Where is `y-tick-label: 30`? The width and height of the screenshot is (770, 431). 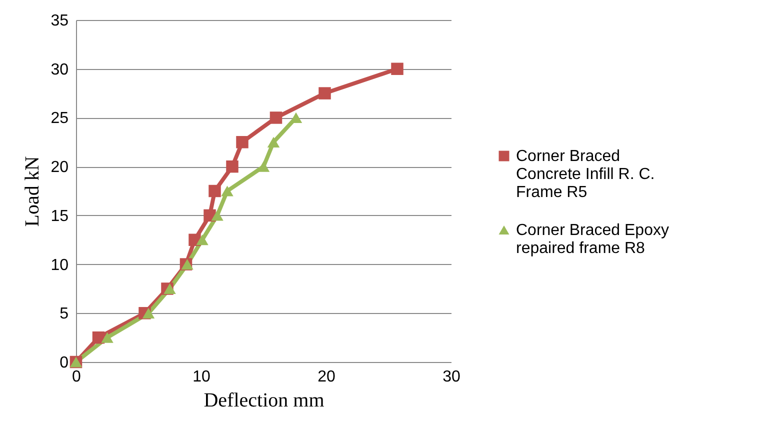 y-tick-label: 30 is located at coordinates (59, 69).